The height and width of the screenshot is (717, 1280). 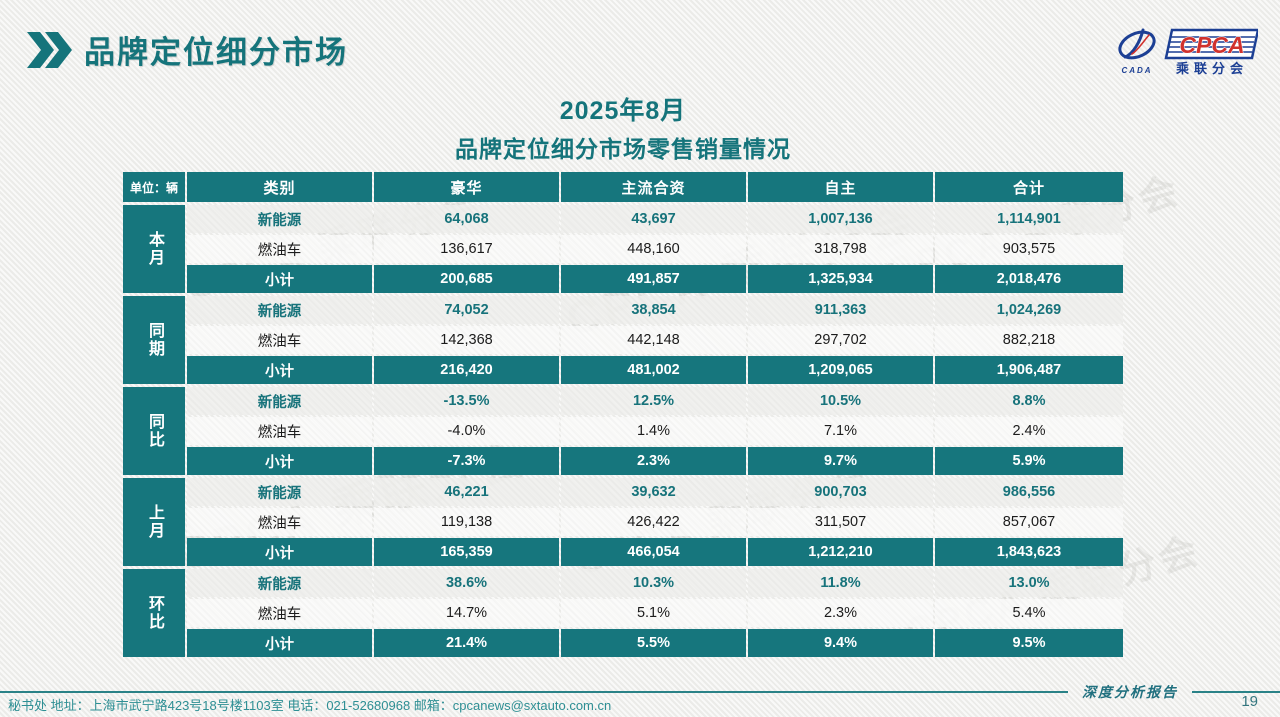 What do you see at coordinates (653, 249) in the screenshot?
I see `row-value: 448,160` at bounding box center [653, 249].